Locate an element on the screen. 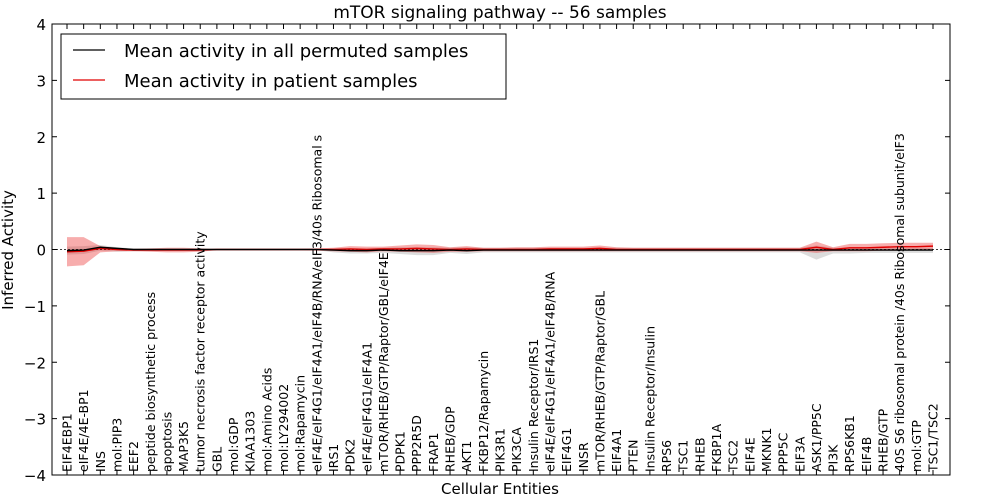 This screenshot has height=500, width=1000. x-tick-label: mol:Amino Acids is located at coordinates (266, 420).